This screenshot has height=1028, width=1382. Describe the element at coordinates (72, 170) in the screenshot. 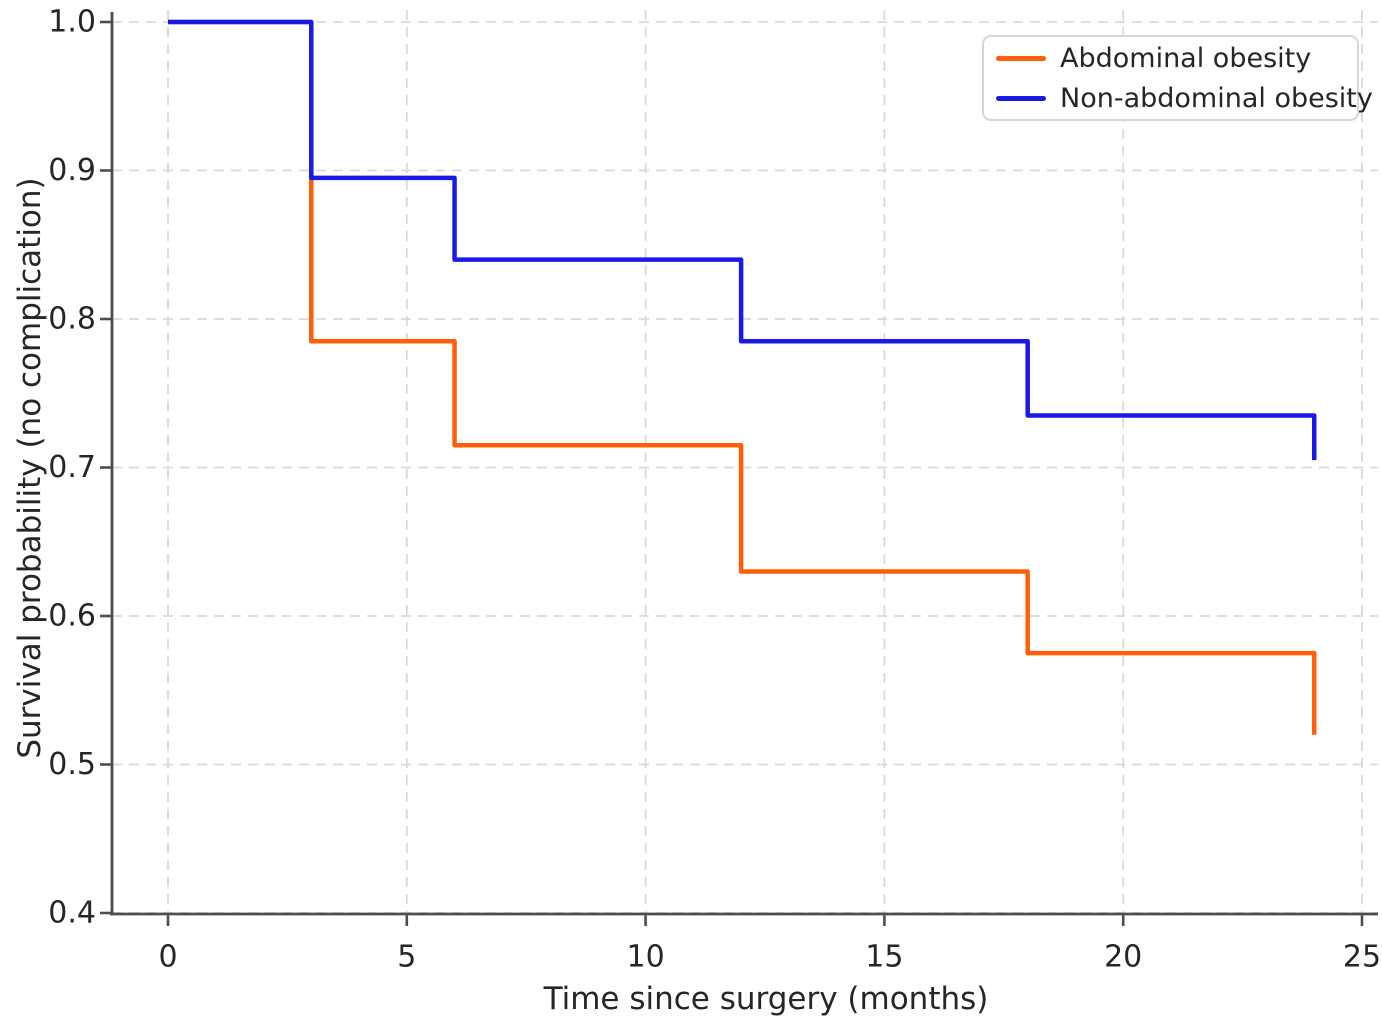

I see `y-tick-label: 0.9` at that location.